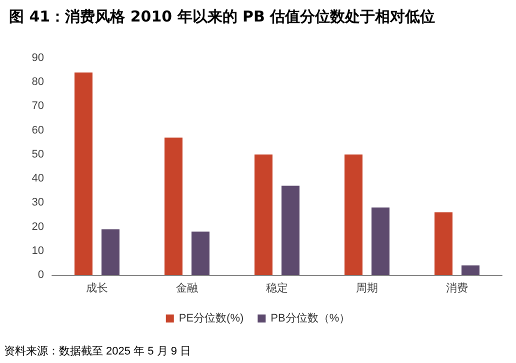  I want to click on y-tick-label: 60, so click(38, 130).